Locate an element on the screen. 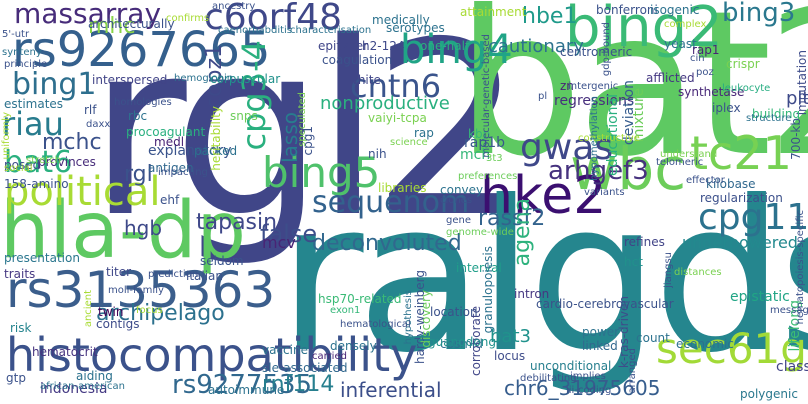  word: rbc is located at coordinates (138, 116).